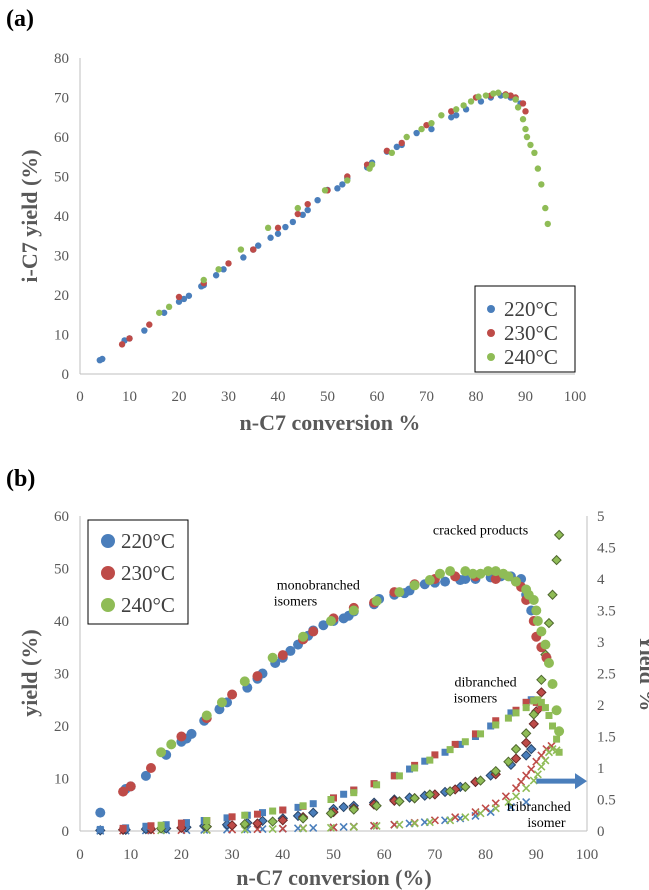  I want to click on panel-b-right-y-tick-label: 1.5, so click(606, 738).